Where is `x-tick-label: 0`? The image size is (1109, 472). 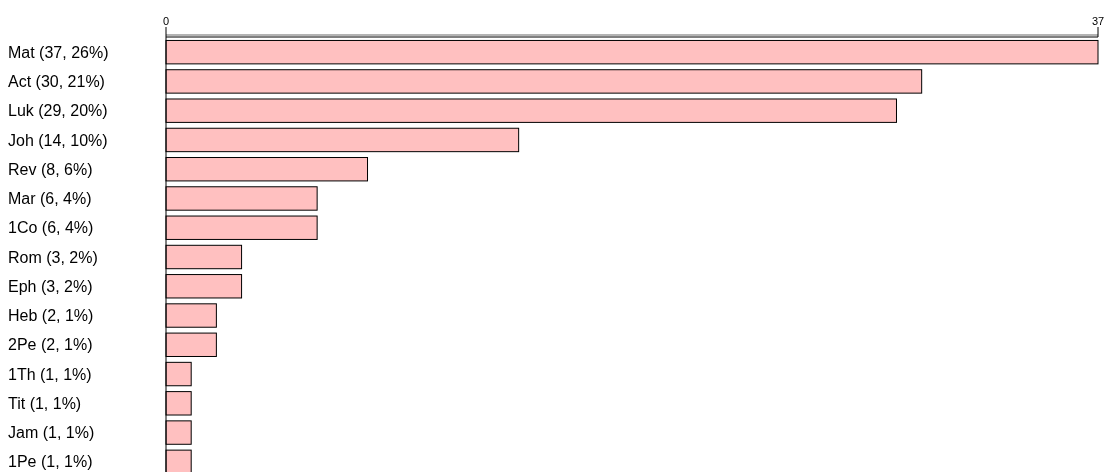 x-tick-label: 0 is located at coordinates (166, 21).